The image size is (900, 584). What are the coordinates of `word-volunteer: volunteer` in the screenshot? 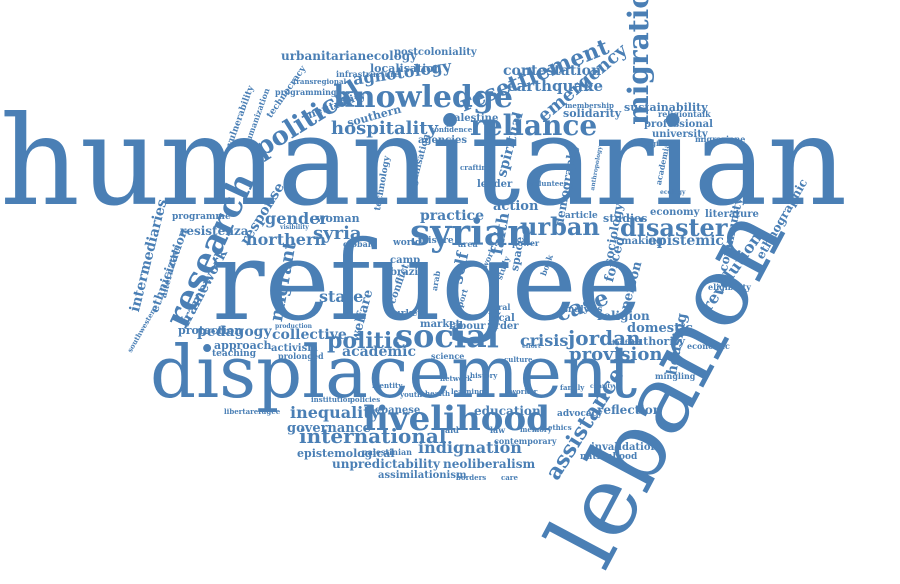 It's located at (549, 183).